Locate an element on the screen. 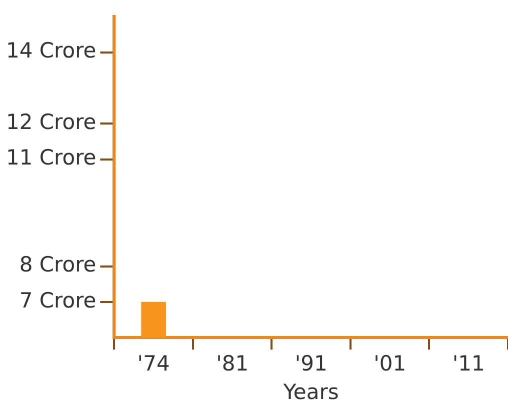  x-tick-label: '01 is located at coordinates (390, 364).